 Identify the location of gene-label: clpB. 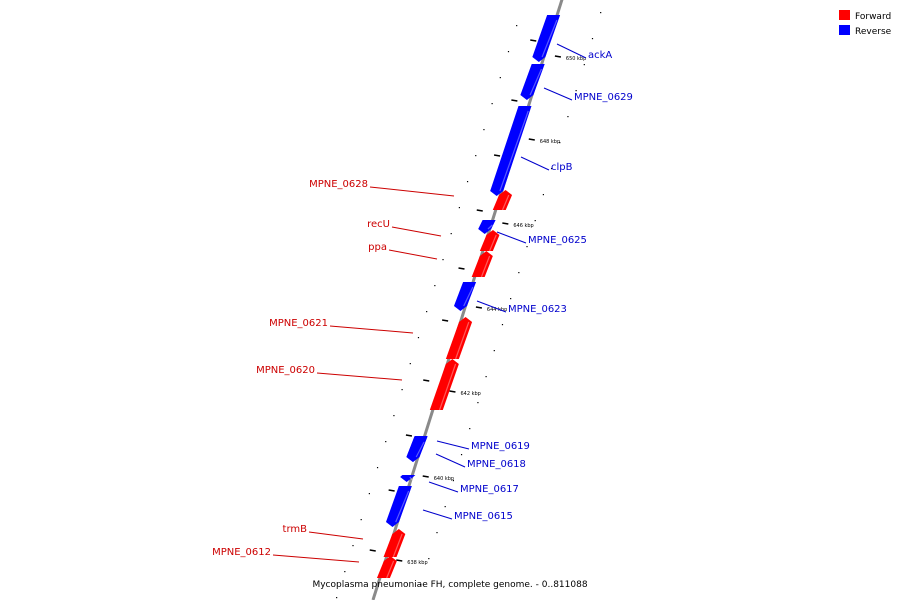
(562, 167).